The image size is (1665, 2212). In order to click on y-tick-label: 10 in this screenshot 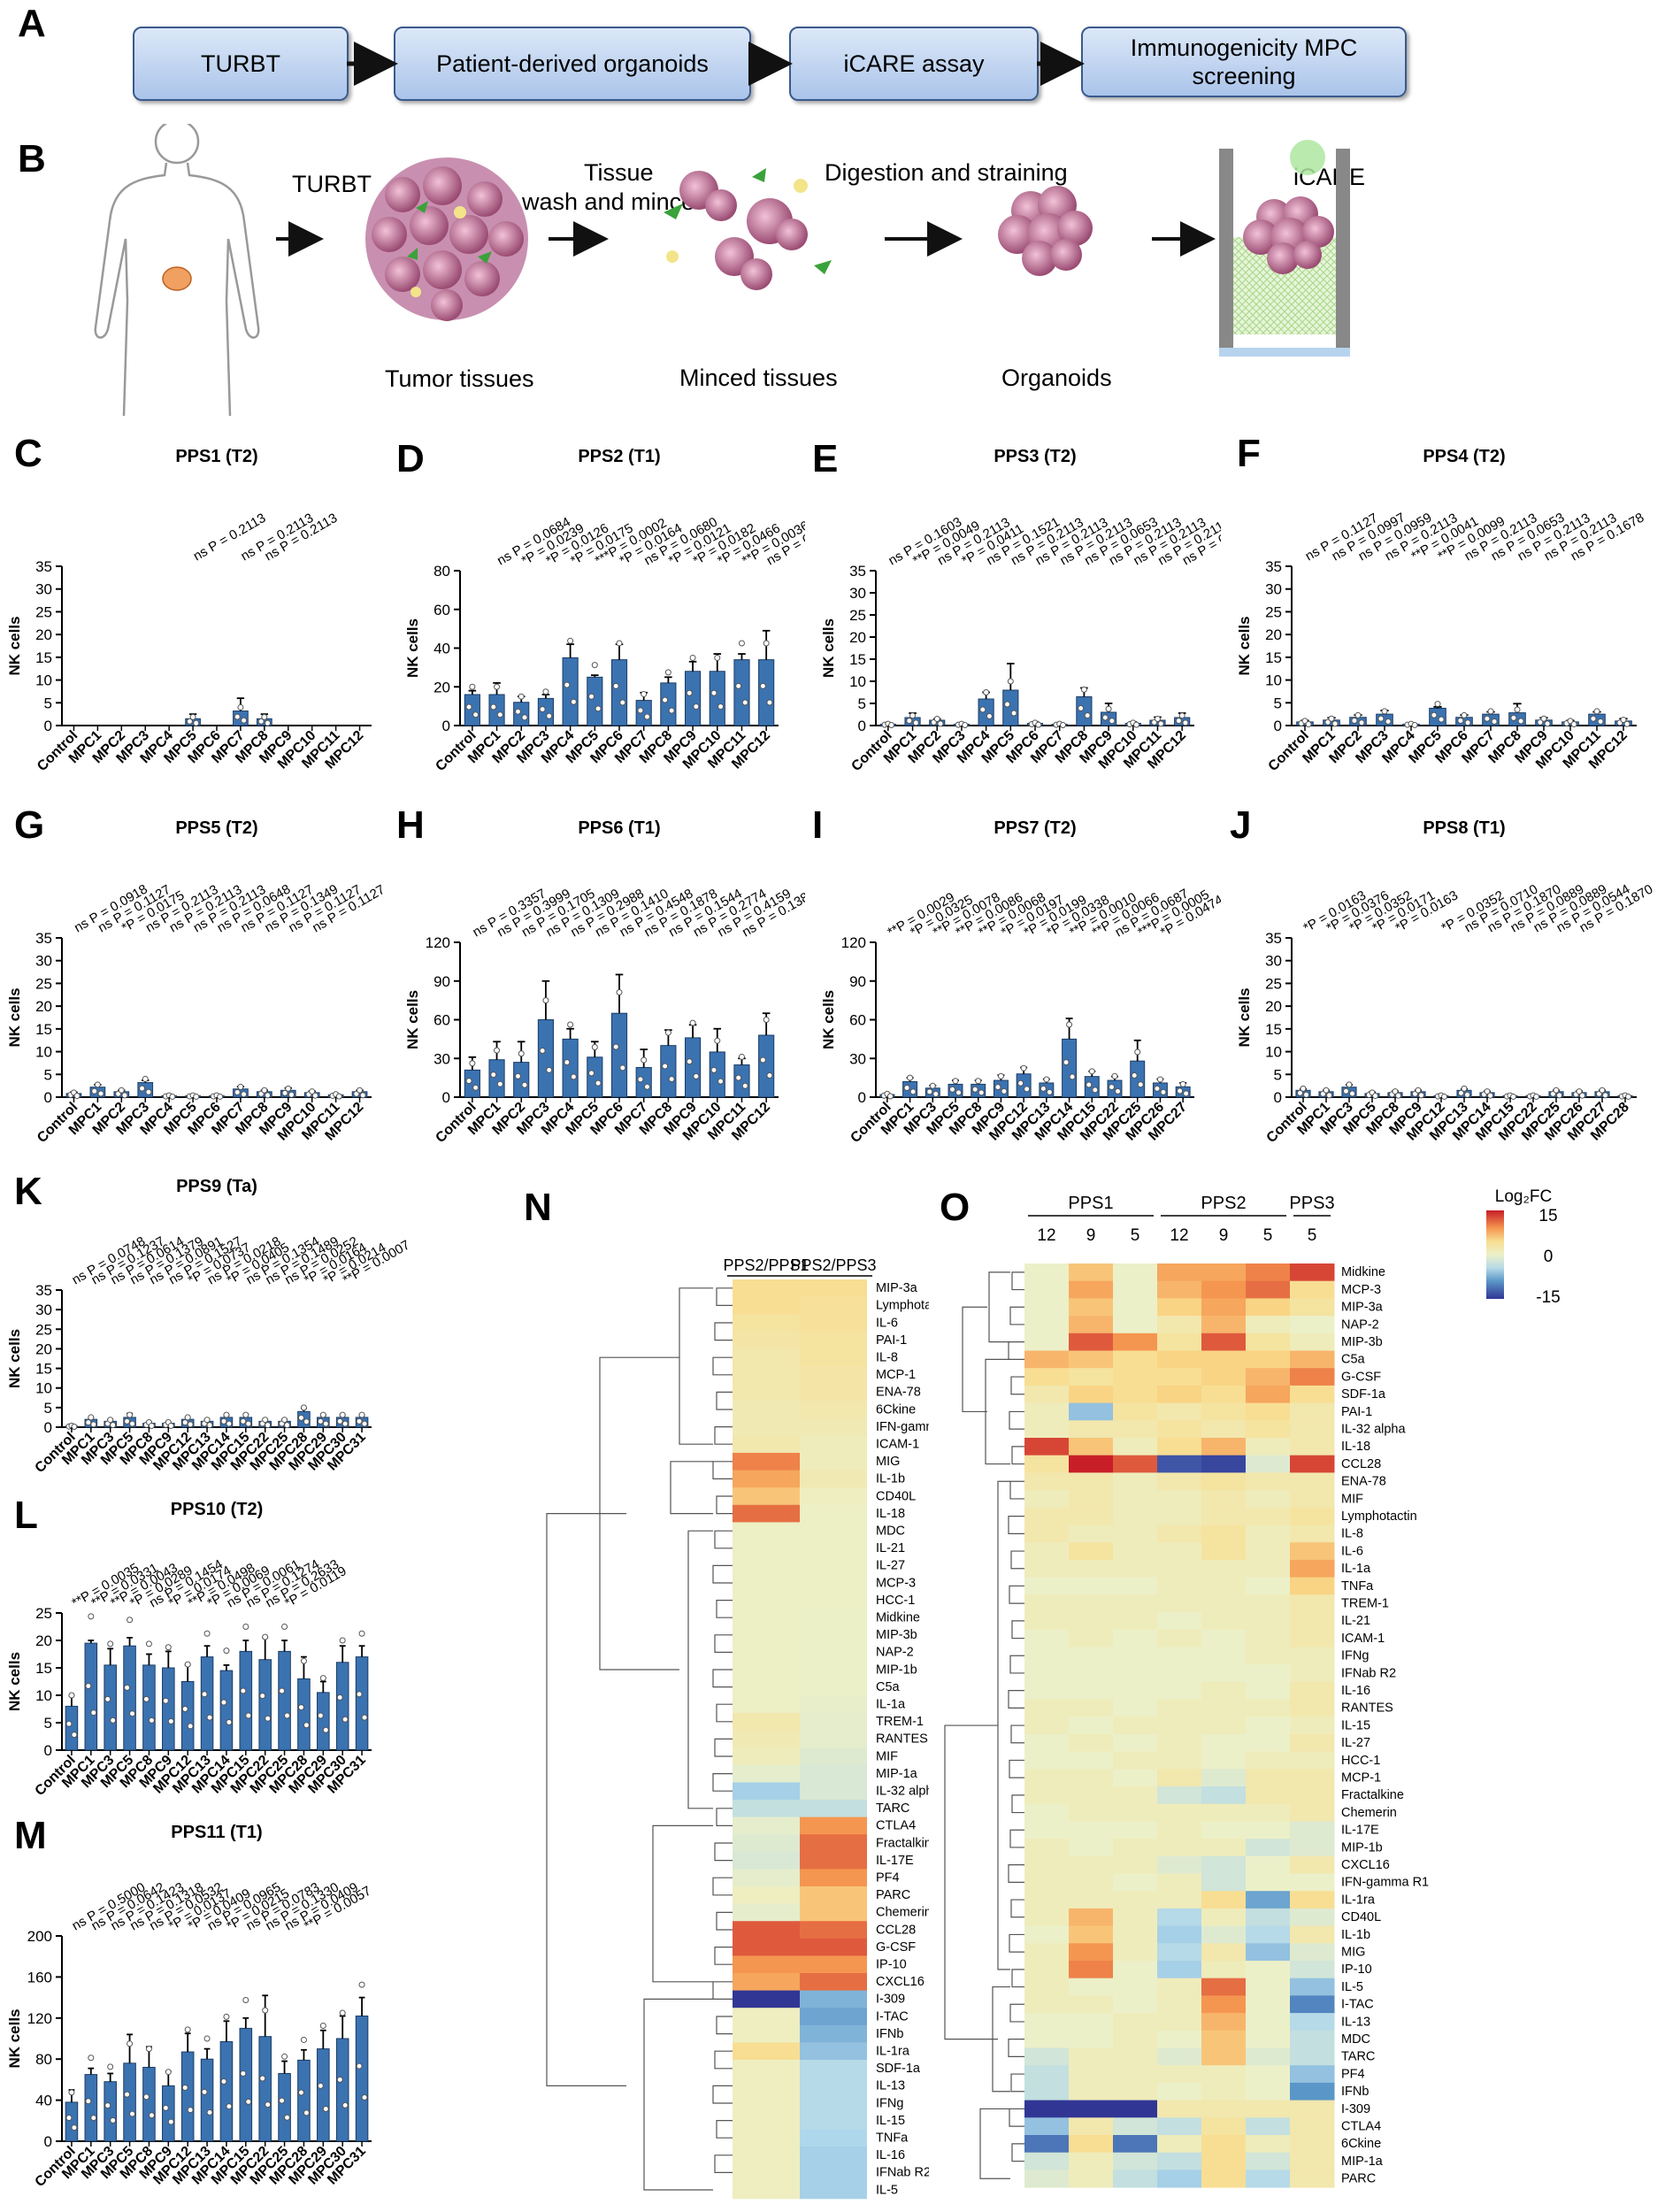, I will do `click(1273, 1053)`.